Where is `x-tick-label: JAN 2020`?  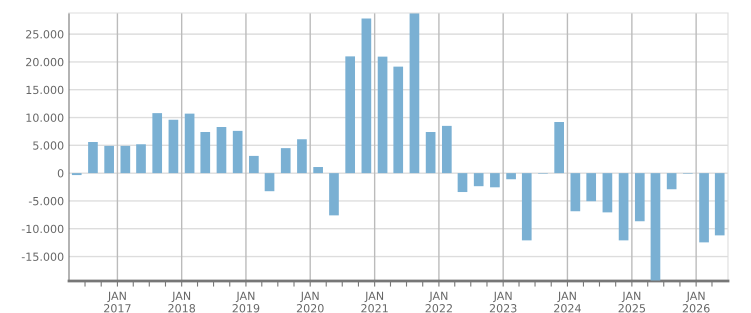 x-tick-label: JAN 2020 is located at coordinates (310, 302).